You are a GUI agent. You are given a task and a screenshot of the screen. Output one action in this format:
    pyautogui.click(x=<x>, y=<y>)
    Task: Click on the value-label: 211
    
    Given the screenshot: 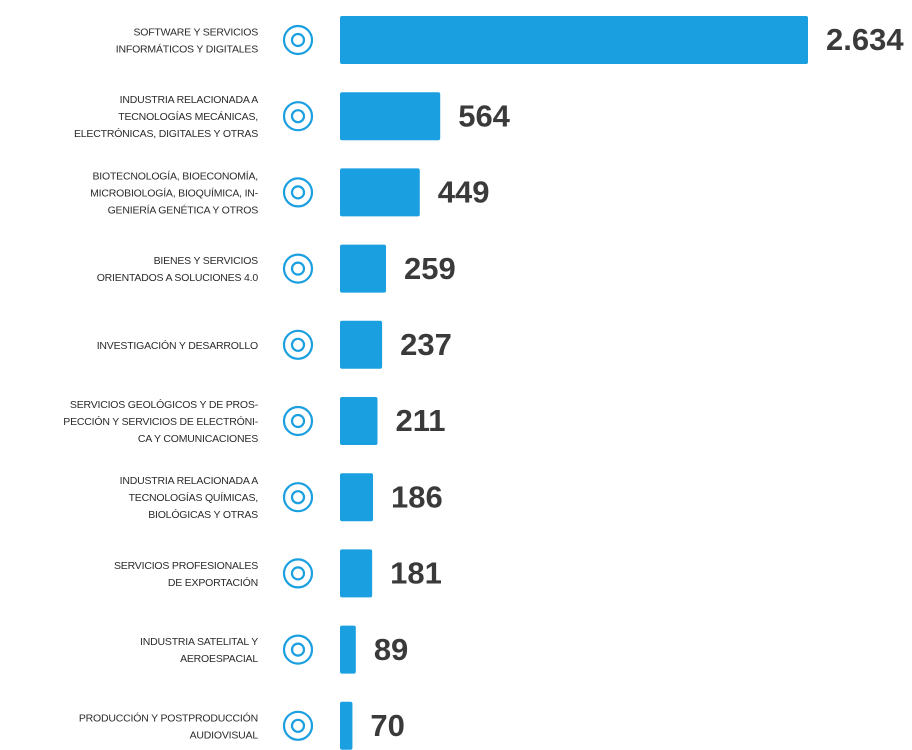 What is the action you would take?
    pyautogui.click(x=420, y=420)
    